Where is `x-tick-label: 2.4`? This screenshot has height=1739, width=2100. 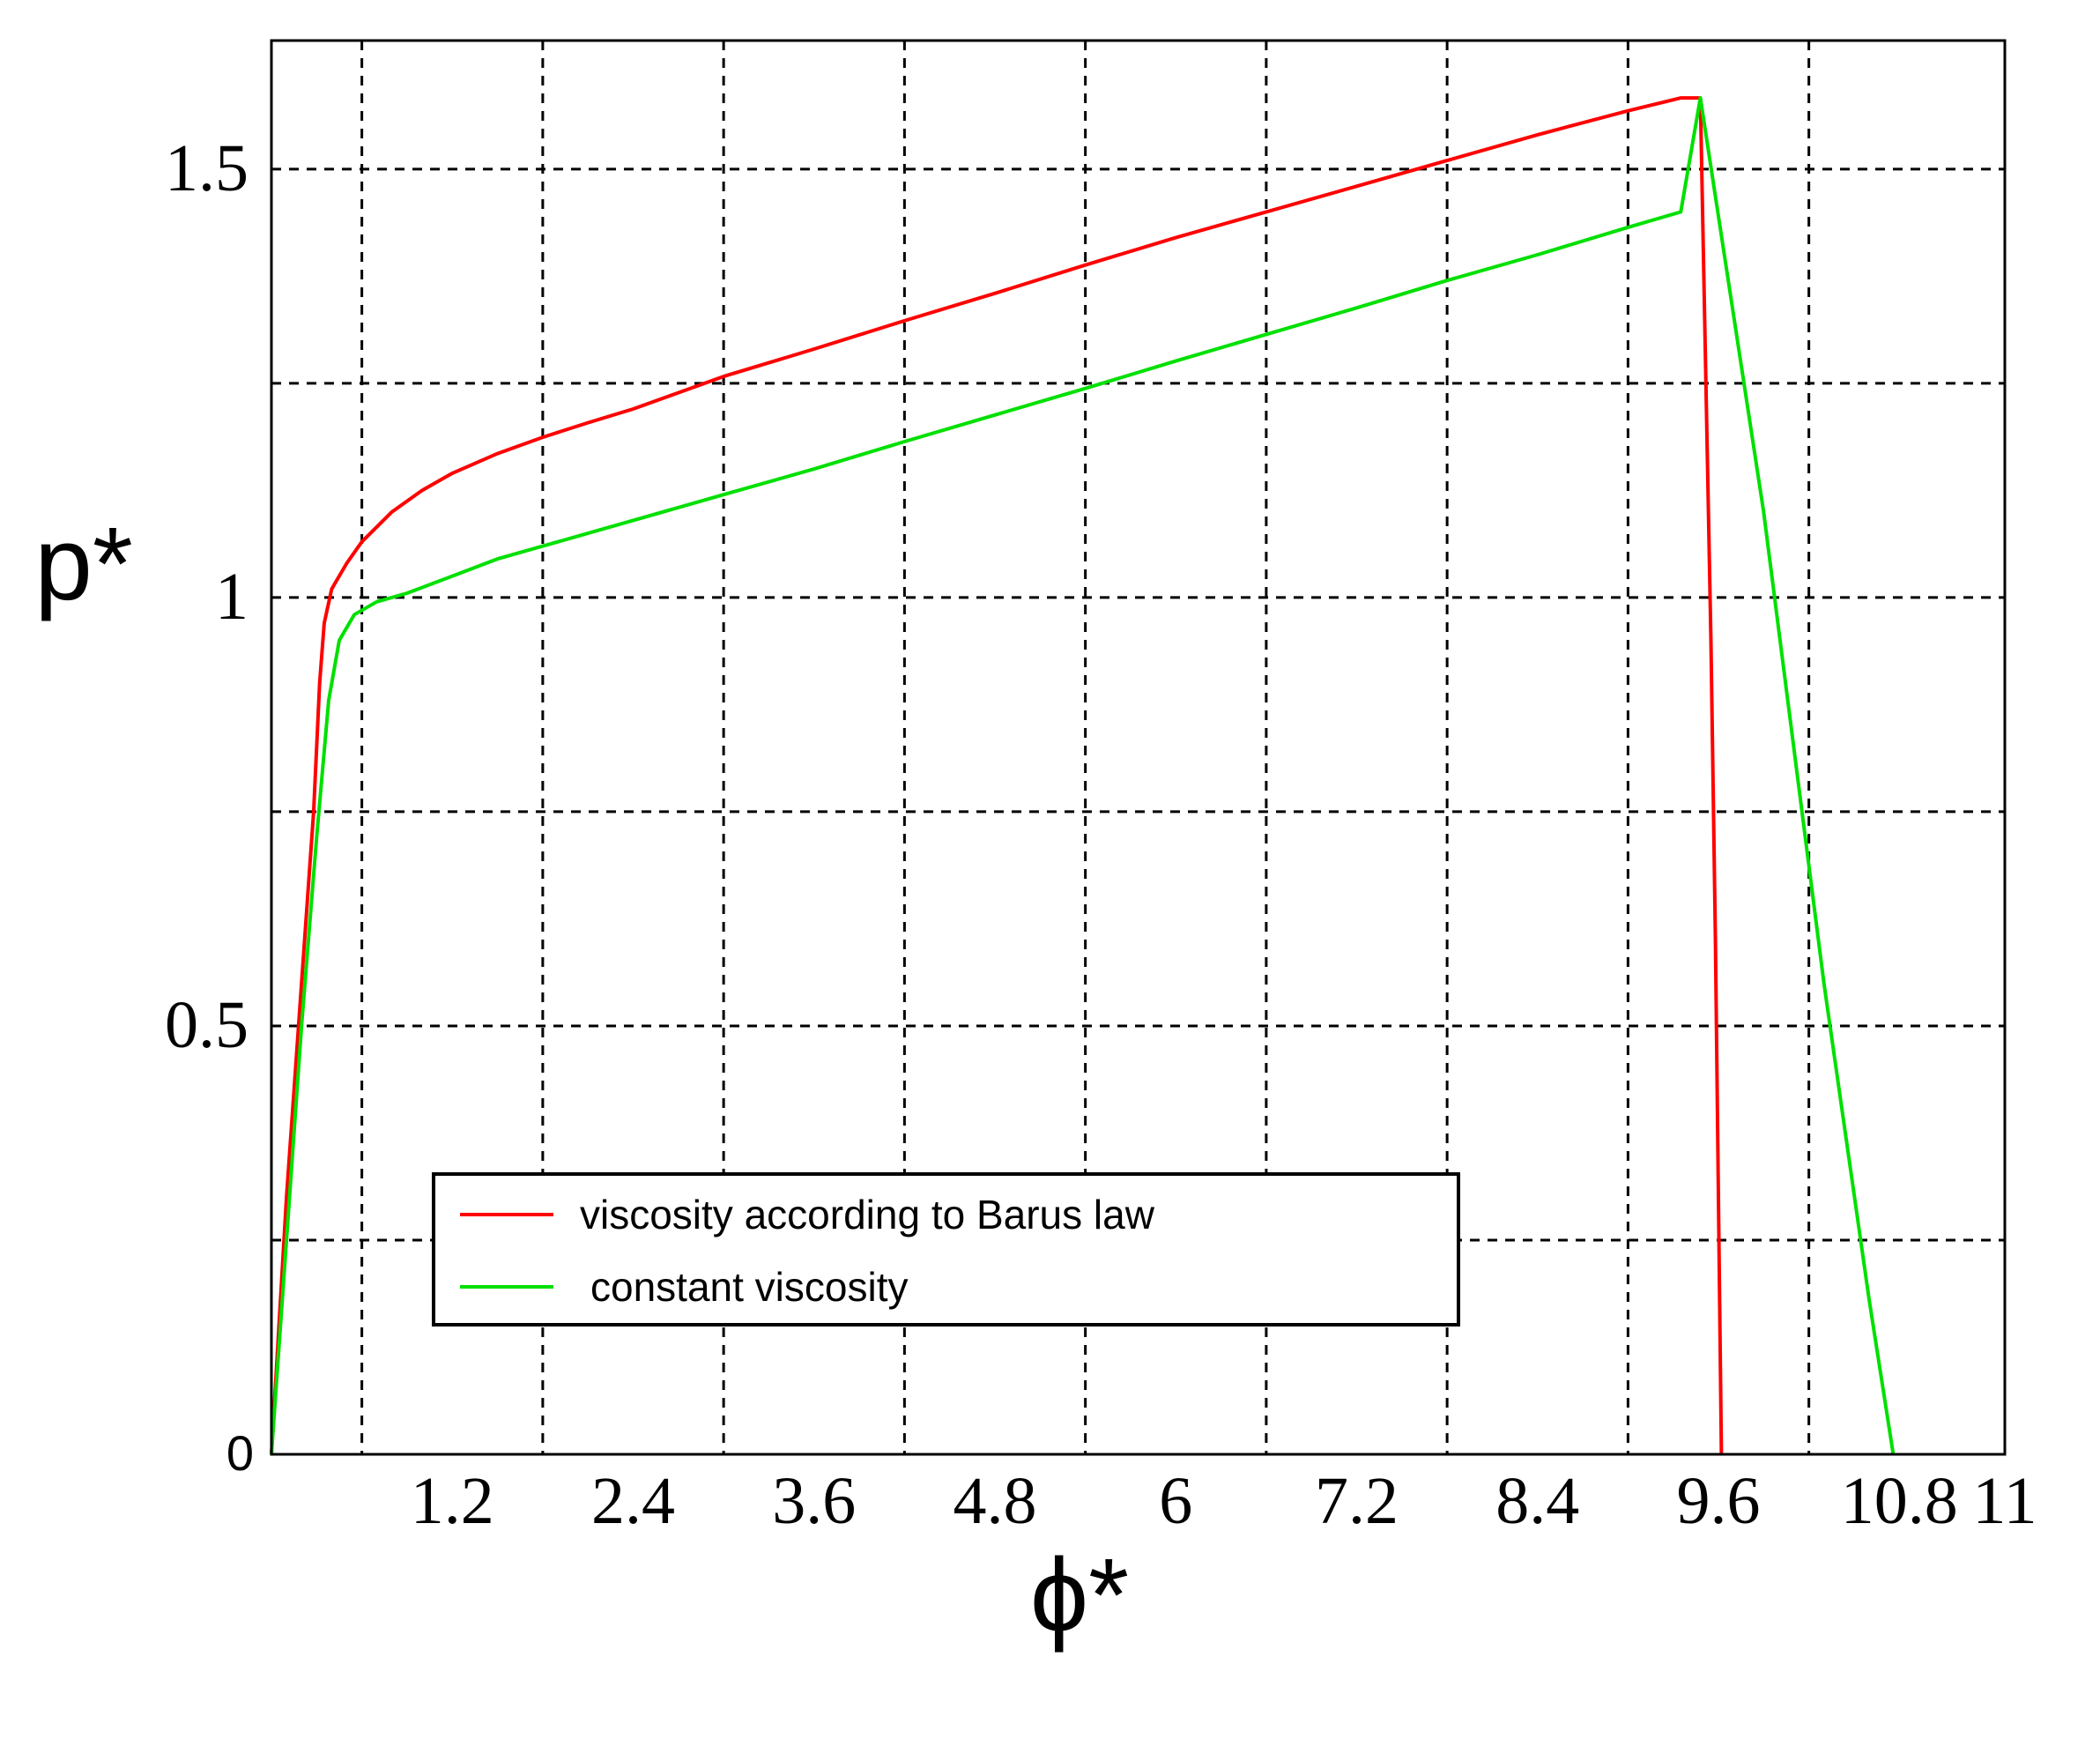
x-tick-label: 2.4 is located at coordinates (633, 1501).